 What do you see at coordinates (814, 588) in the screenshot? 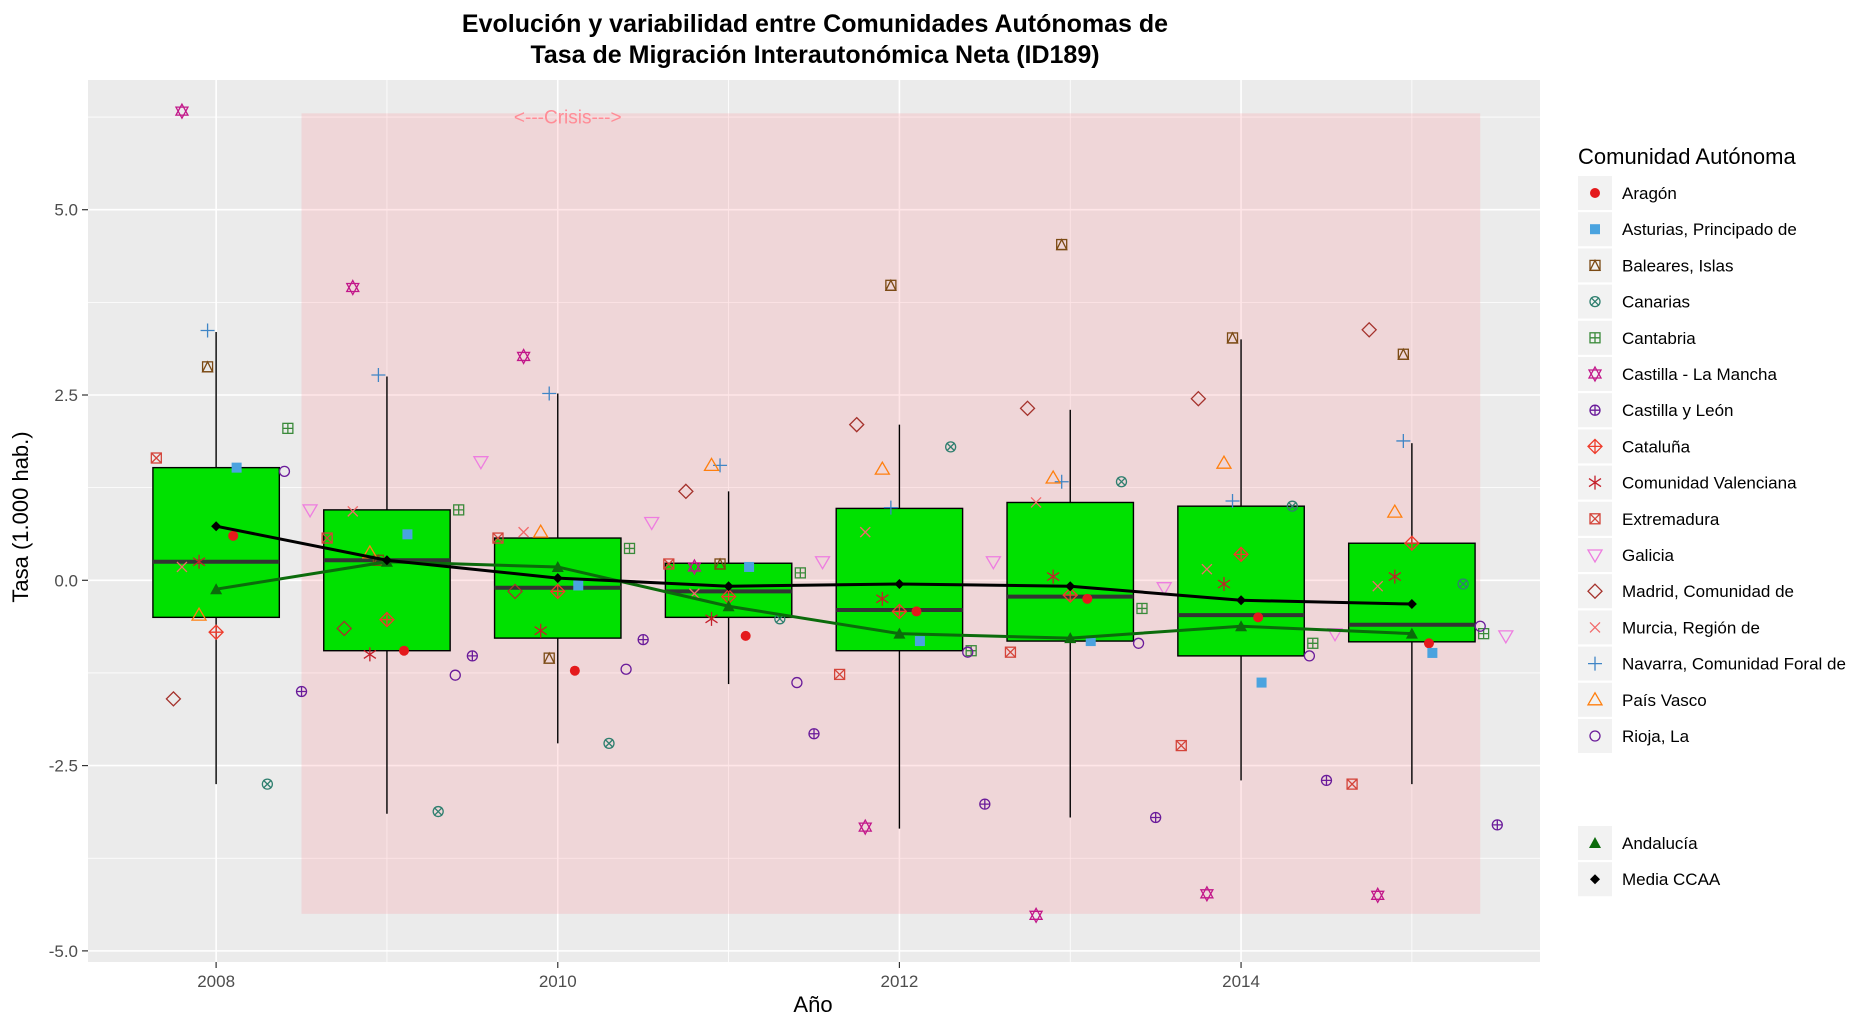
I see `series-catalu-a` at bounding box center [814, 588].